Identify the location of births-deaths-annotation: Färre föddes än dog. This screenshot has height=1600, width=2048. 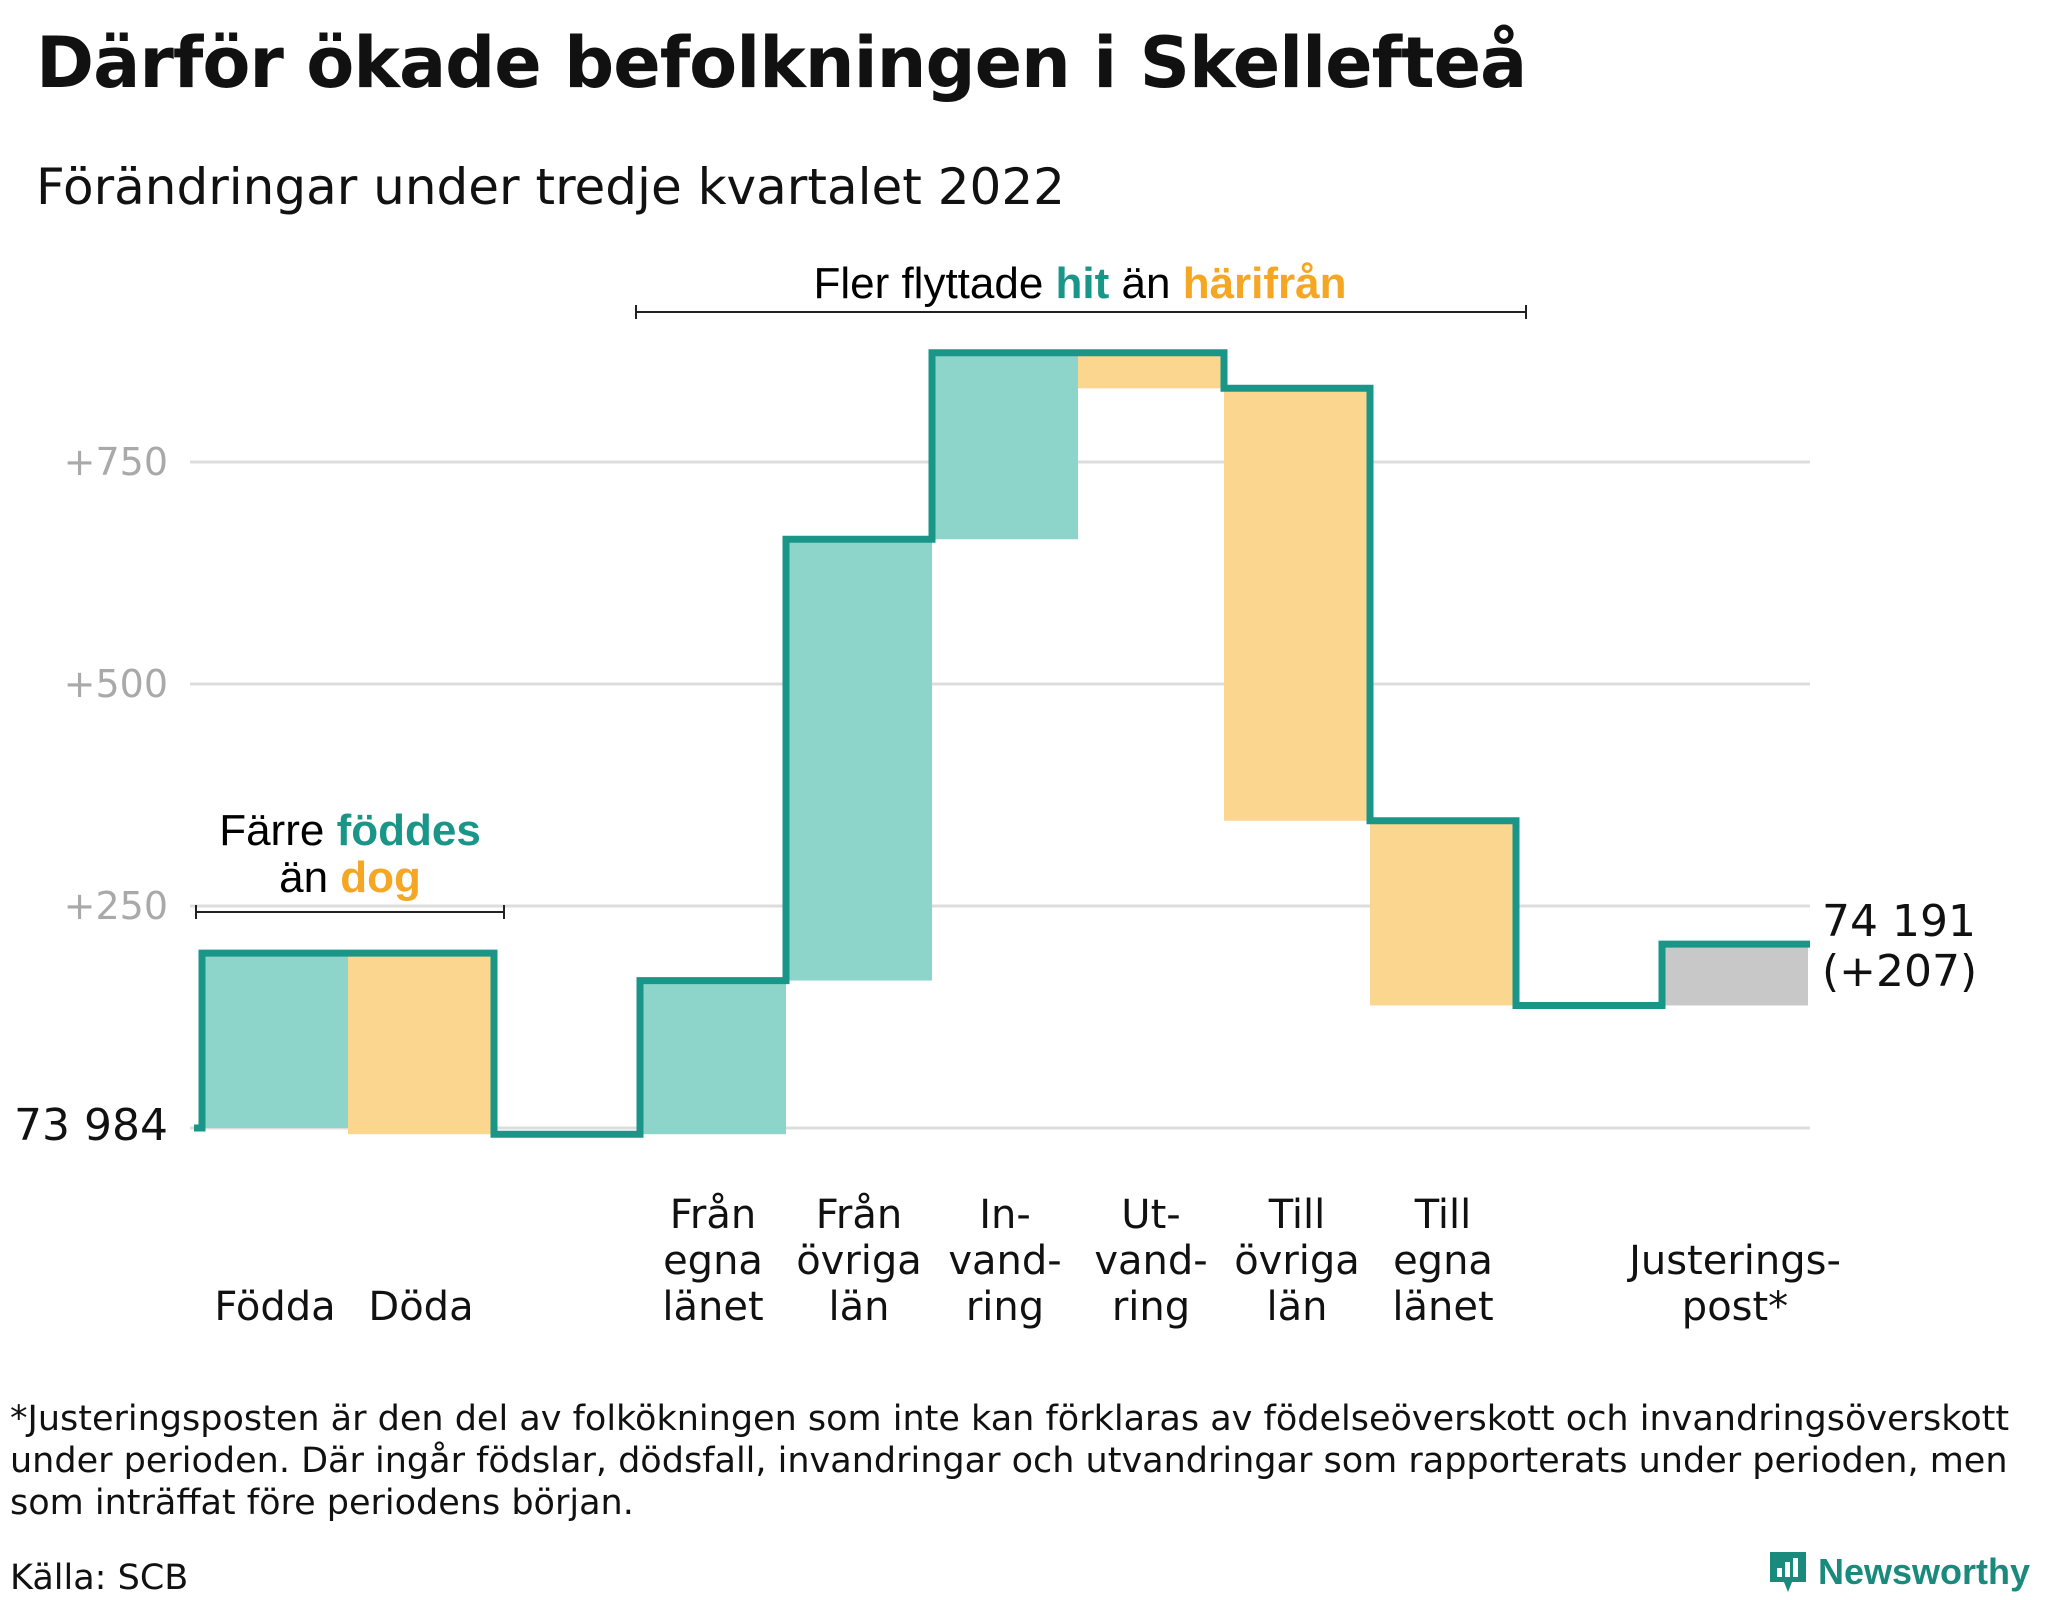
(350, 862).